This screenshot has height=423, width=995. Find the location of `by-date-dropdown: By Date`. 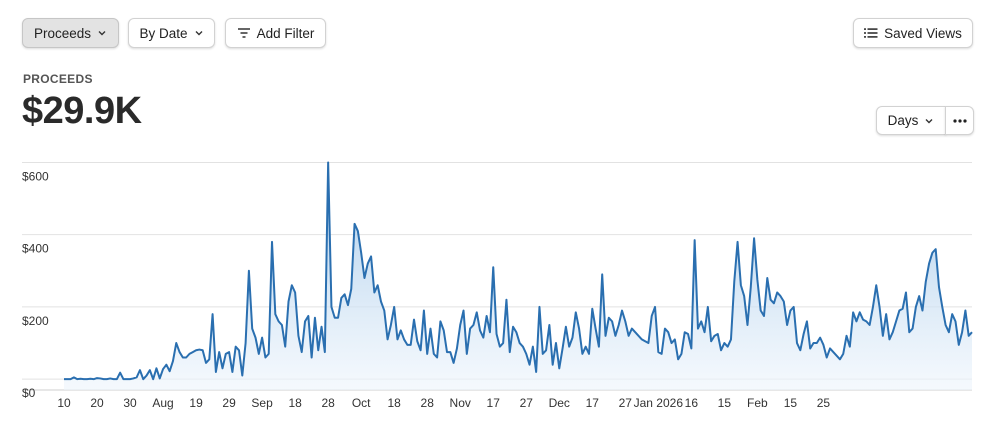

by-date-dropdown: By Date is located at coordinates (171, 33).